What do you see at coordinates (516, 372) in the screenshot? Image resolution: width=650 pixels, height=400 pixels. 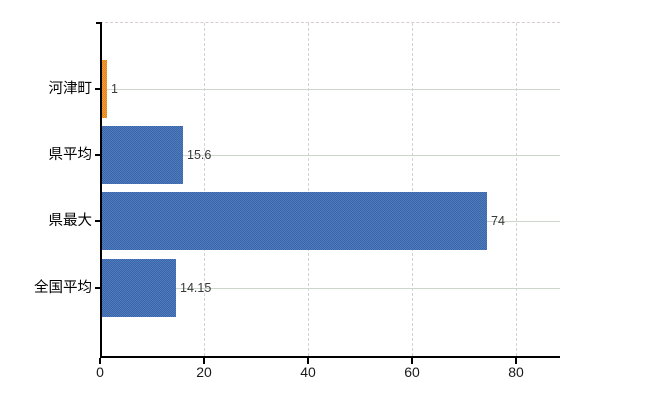 I see `x-axis-tick-label: 80` at bounding box center [516, 372].